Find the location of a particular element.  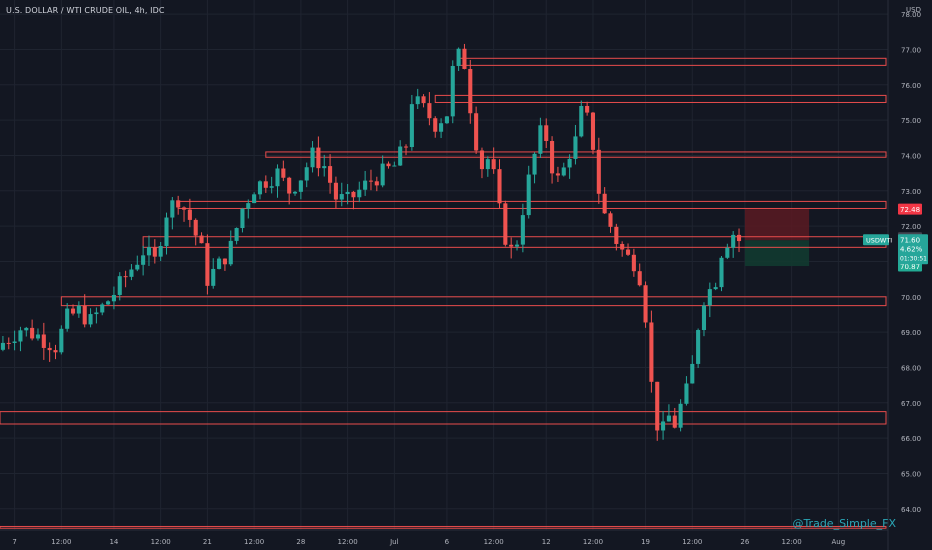

y-tick-label: 70.00 is located at coordinates (911, 298).